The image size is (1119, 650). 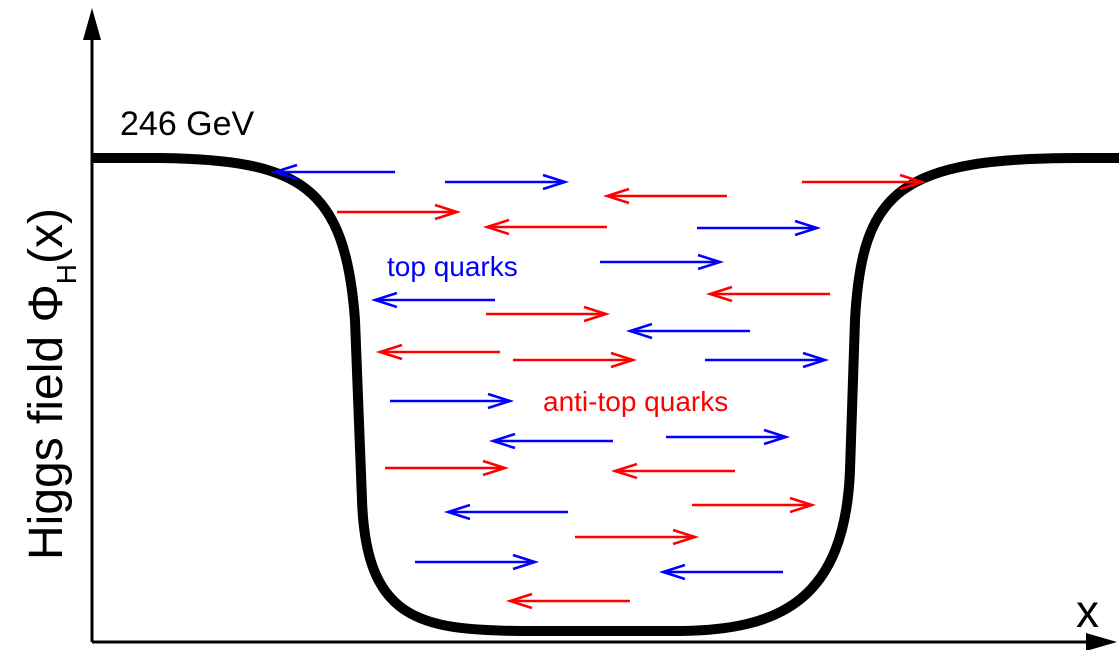 I want to click on y-axis-arrow-icon, so click(x=92, y=24).